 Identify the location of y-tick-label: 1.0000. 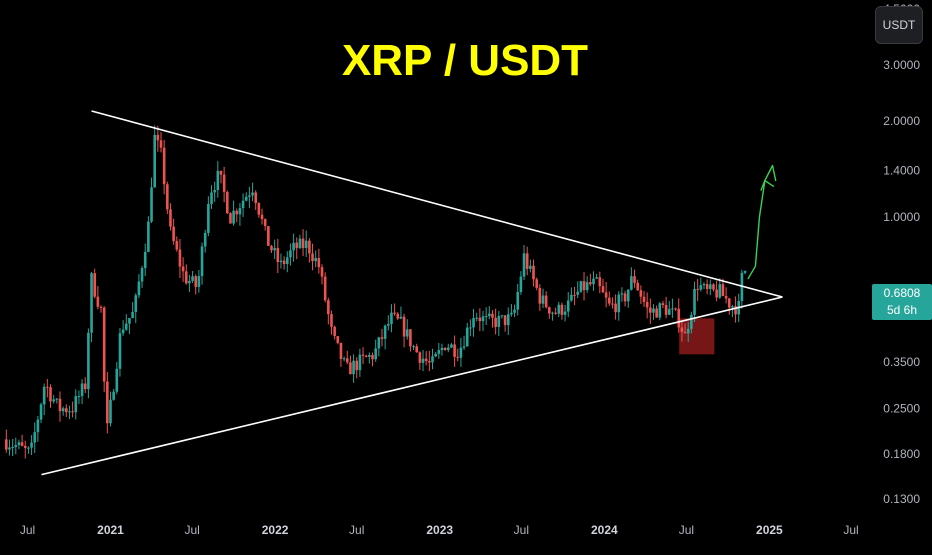
(901, 217).